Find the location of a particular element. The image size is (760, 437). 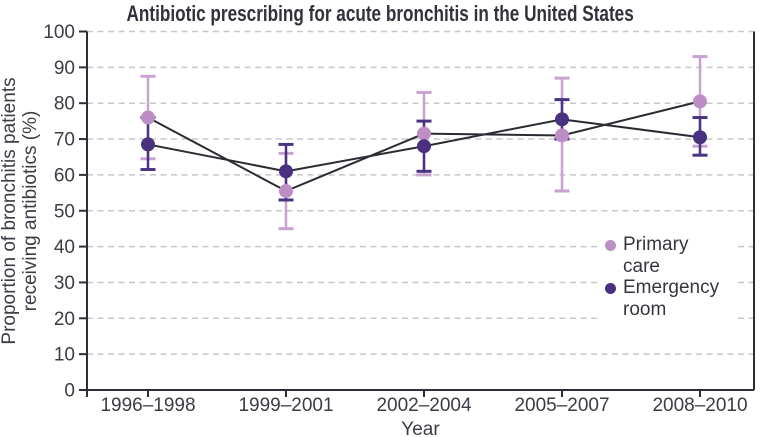

legend-item-emergency-room: Emergency room is located at coordinates (669, 298).